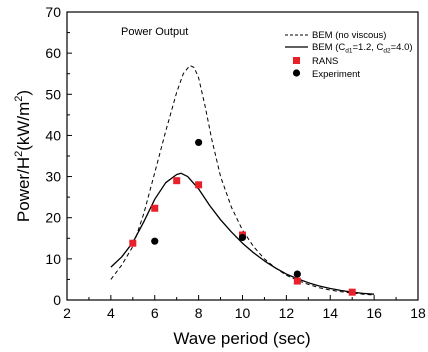 The height and width of the screenshot is (352, 428). What do you see at coordinates (53, 218) in the screenshot?
I see `y-tick-label: 20` at bounding box center [53, 218].